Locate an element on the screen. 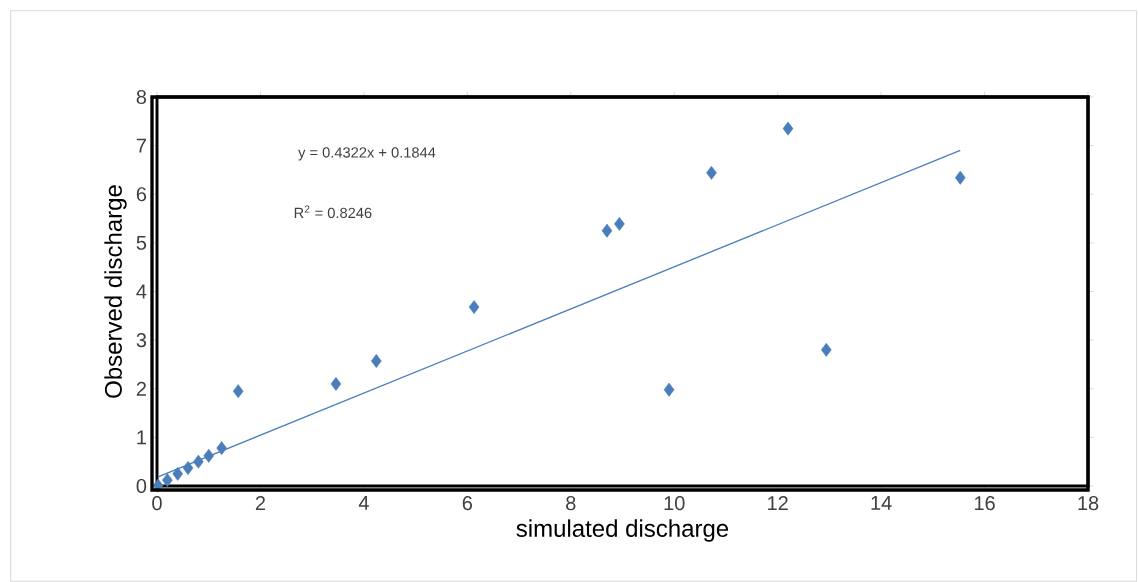 The image size is (1138, 582). x-tick-label: 0 is located at coordinates (157, 503).